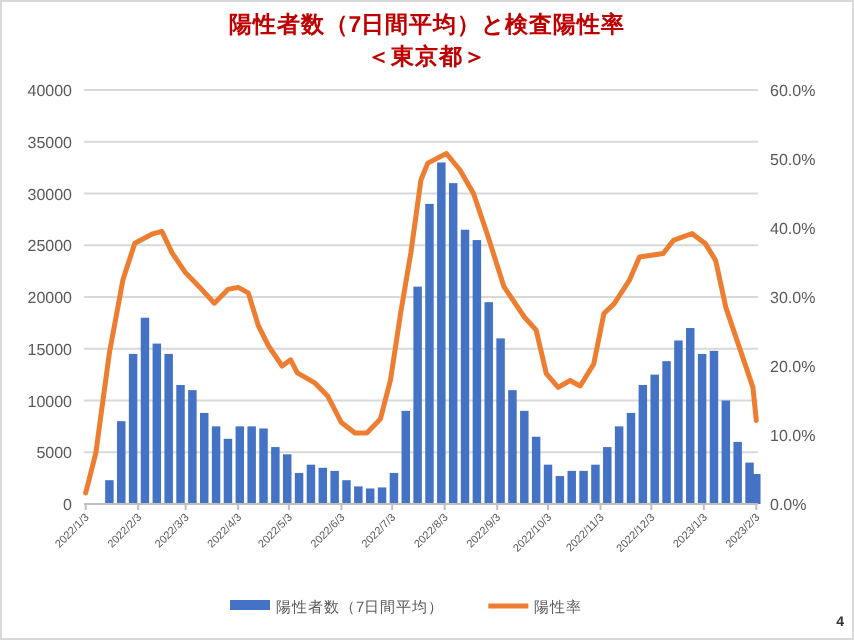  Describe the element at coordinates (50, 298) in the screenshot. I see `y-tick-label: 20000` at that location.